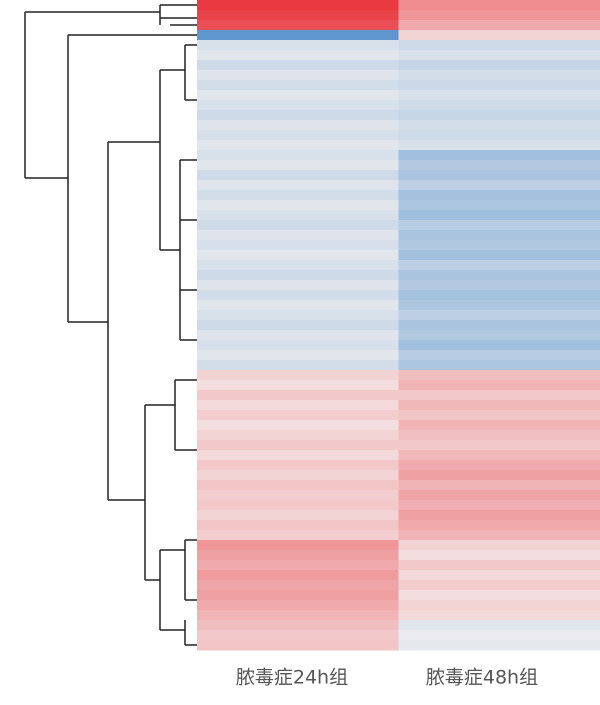  What do you see at coordinates (292, 678) in the screenshot?
I see `column-label: 脓毒症24h组` at bounding box center [292, 678].